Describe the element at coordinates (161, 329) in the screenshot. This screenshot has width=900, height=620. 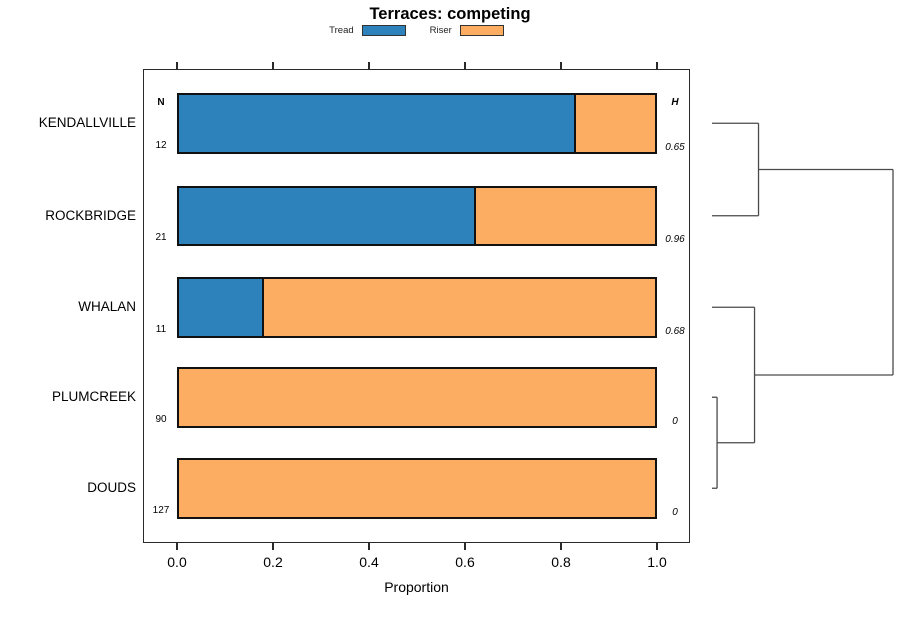
I see `n-value: 11` at that location.